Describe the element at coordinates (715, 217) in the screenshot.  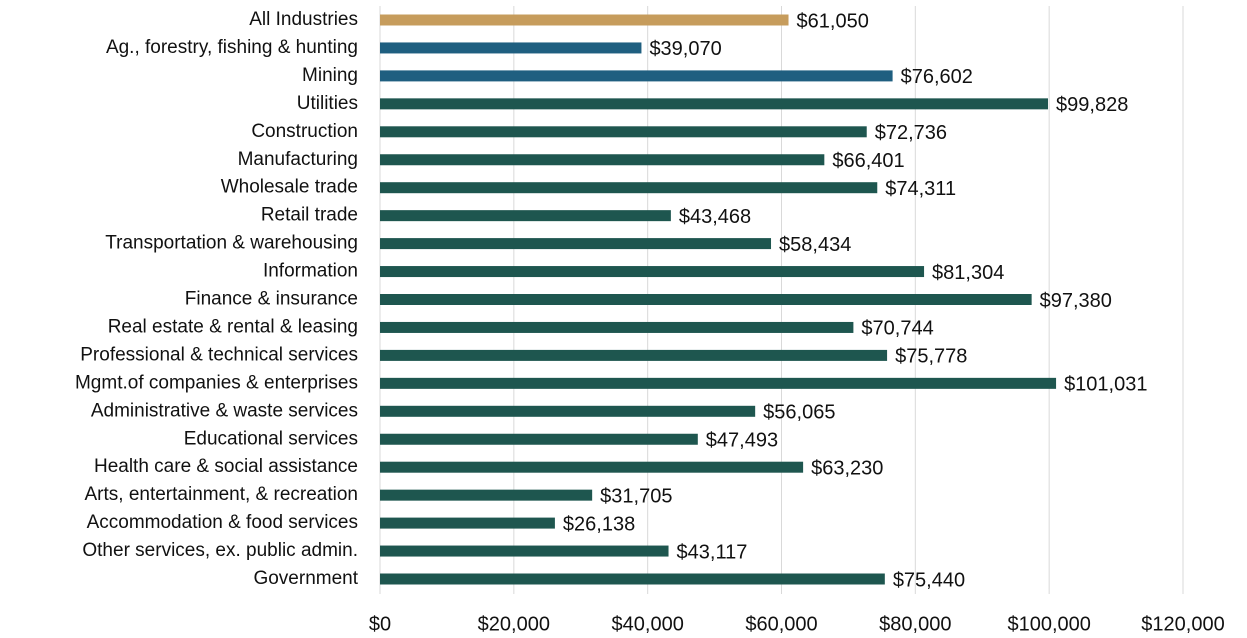
I see `value-label: $43,468` at that location.